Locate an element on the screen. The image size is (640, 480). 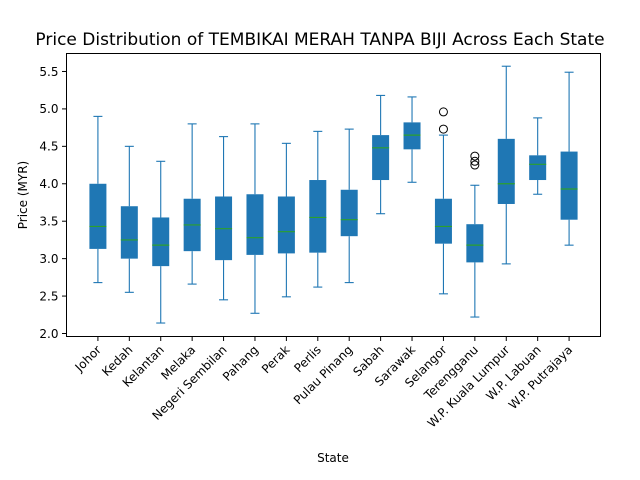
box-w-p-kuala-lumpur is located at coordinates (506, 171).